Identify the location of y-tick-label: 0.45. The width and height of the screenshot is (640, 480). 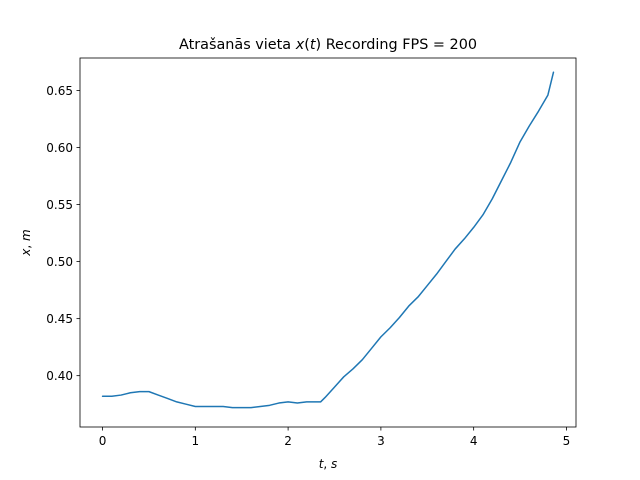
(59, 319).